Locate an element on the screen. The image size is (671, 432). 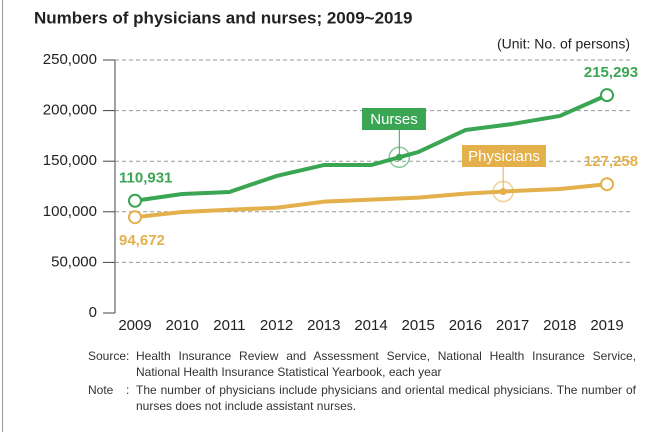
value-label: 215,293 is located at coordinates (611, 72).